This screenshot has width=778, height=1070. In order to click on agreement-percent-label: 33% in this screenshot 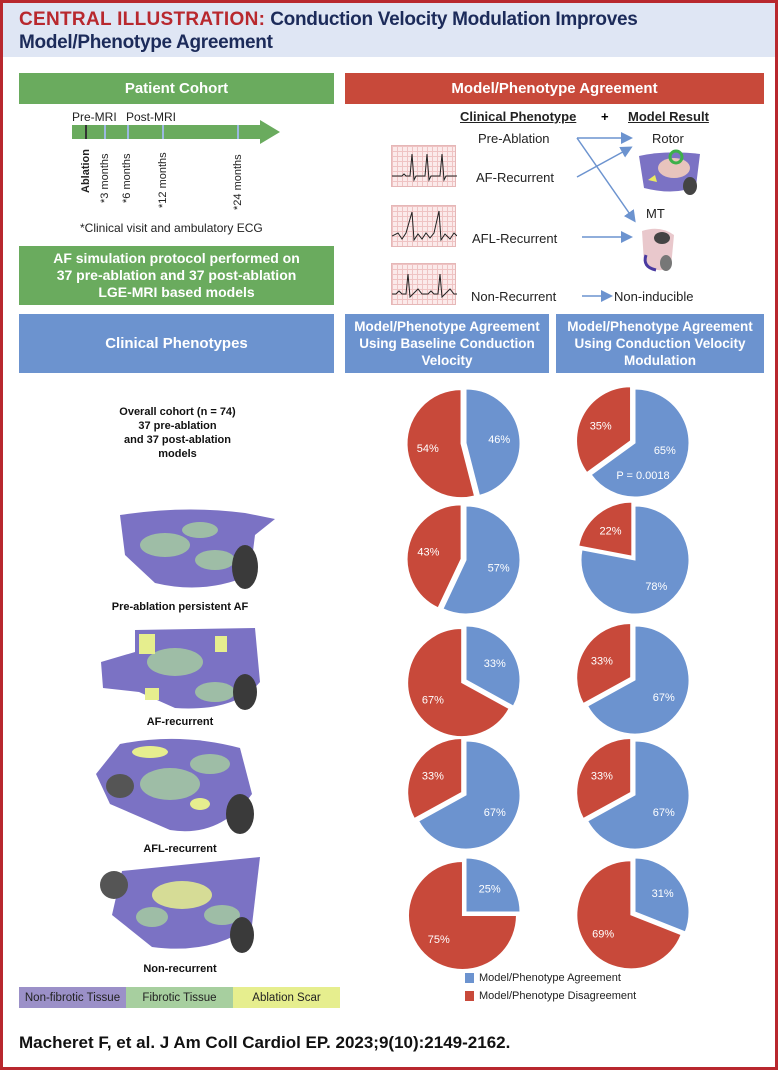, I will do `click(495, 664)`.